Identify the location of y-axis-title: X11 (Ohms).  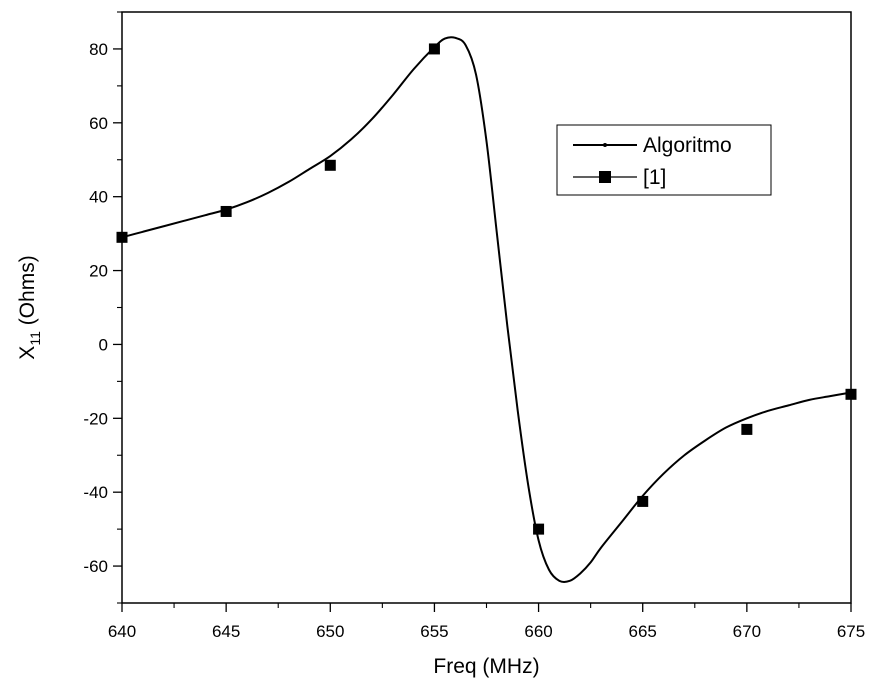
(29, 307).